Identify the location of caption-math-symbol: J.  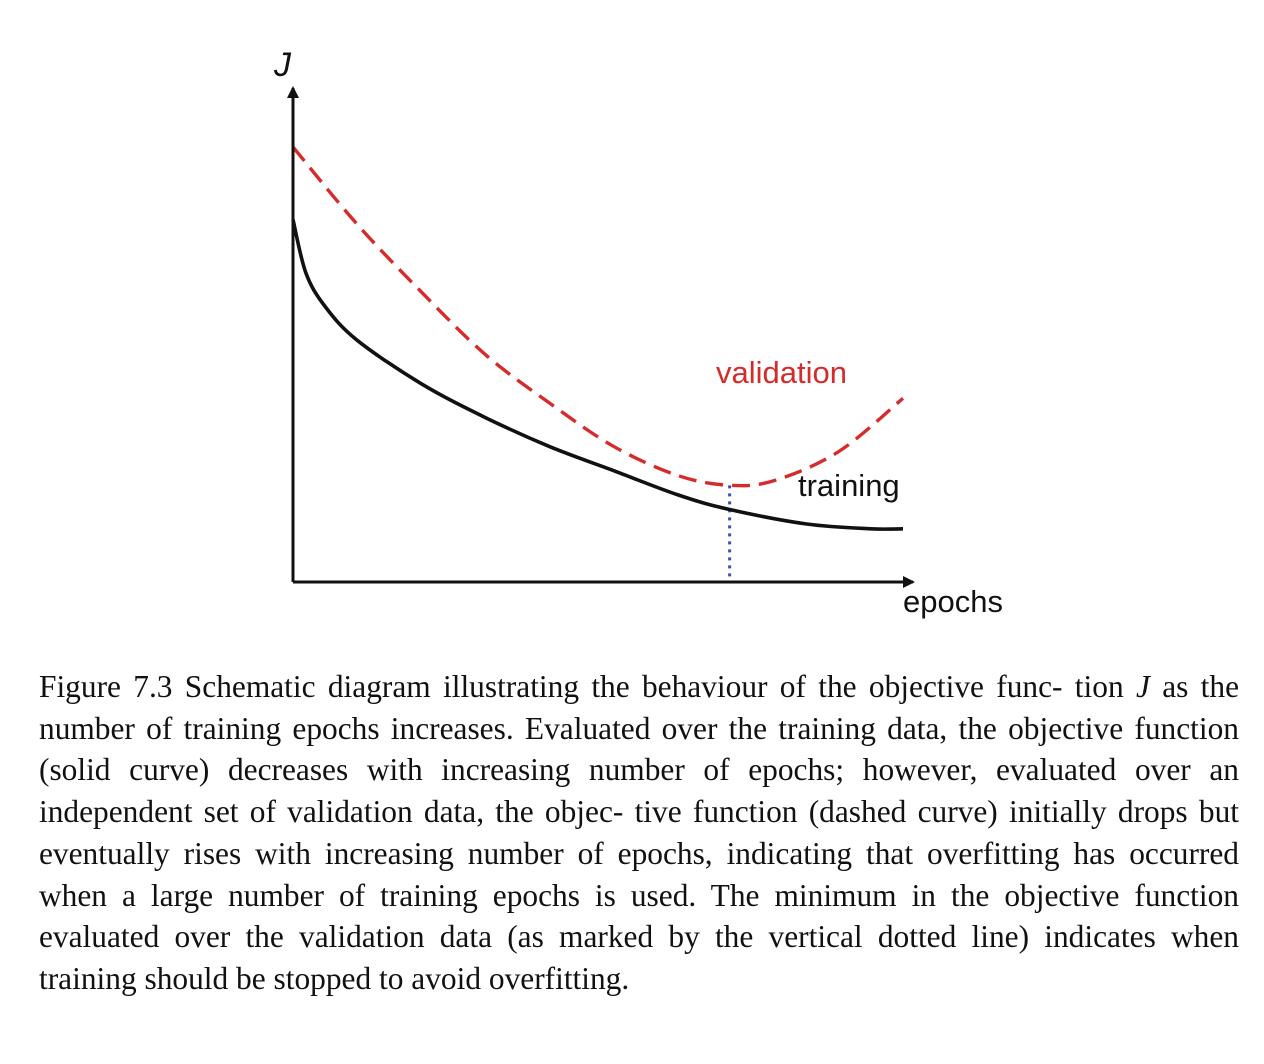
(1142, 686).